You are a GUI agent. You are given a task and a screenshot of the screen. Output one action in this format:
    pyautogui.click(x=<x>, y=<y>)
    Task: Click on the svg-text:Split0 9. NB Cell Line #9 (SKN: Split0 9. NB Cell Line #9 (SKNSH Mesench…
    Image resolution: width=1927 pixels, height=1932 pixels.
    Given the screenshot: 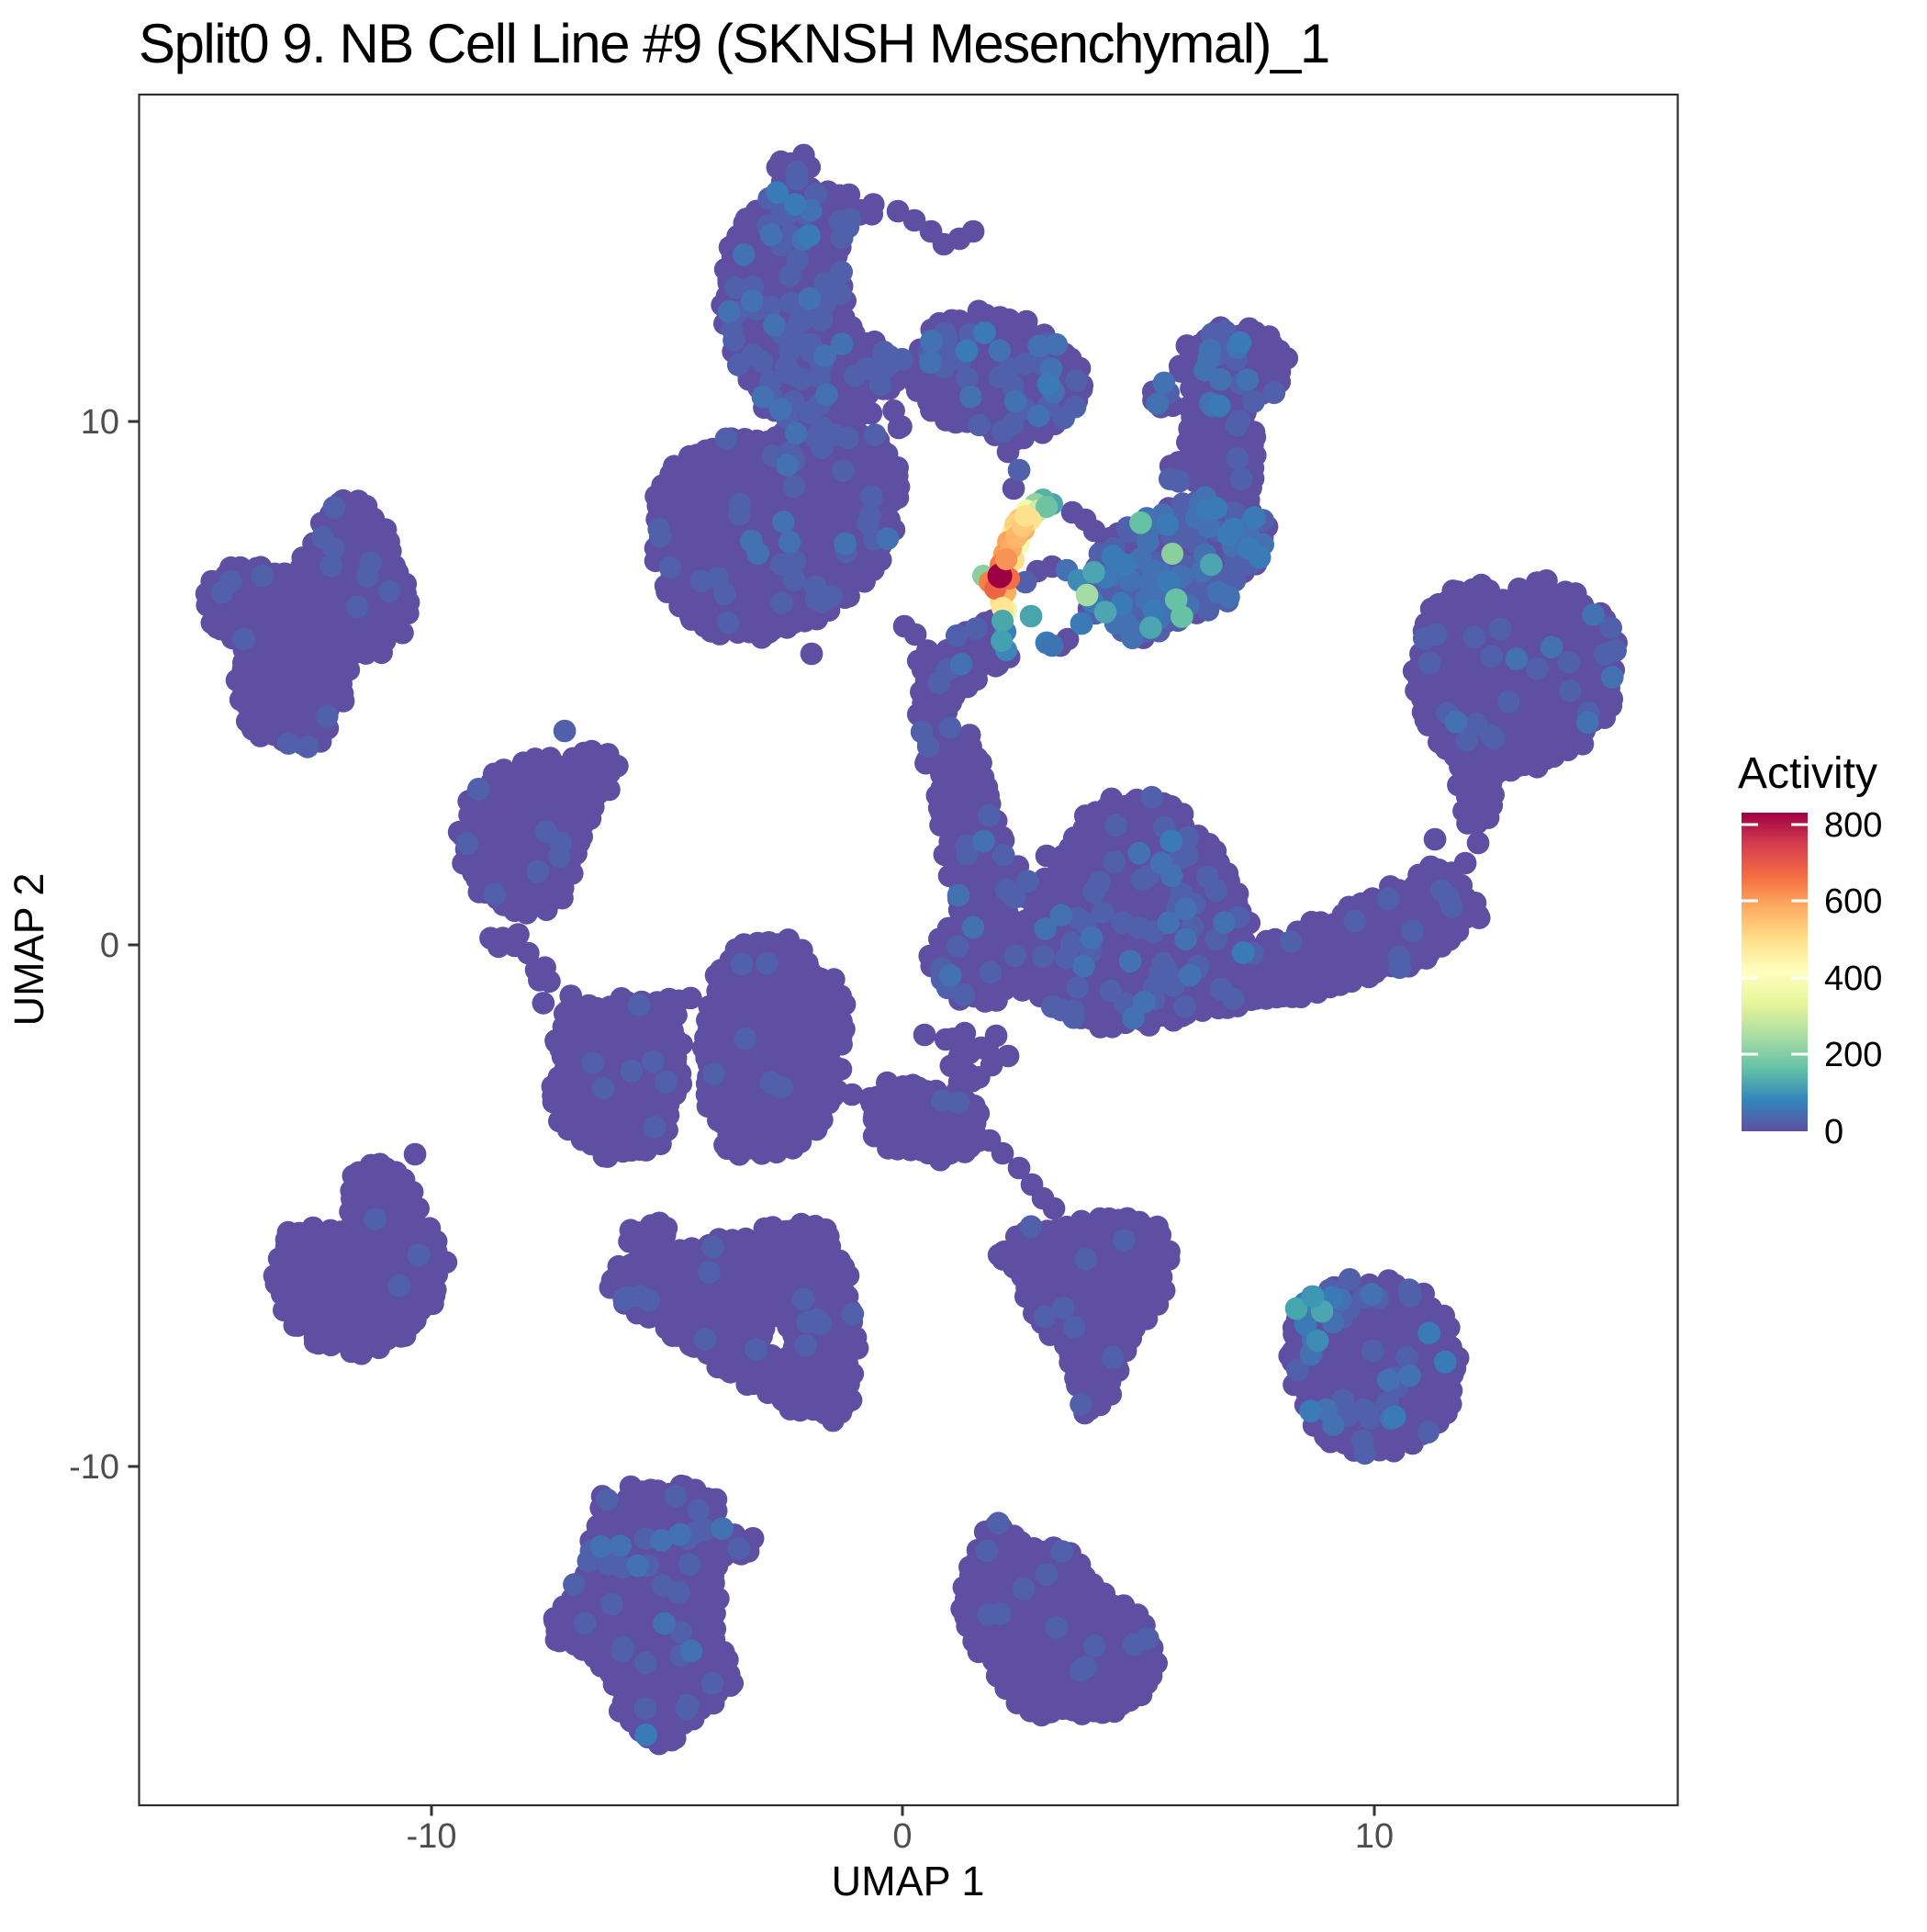 What is the action you would take?
    pyautogui.click(x=734, y=43)
    